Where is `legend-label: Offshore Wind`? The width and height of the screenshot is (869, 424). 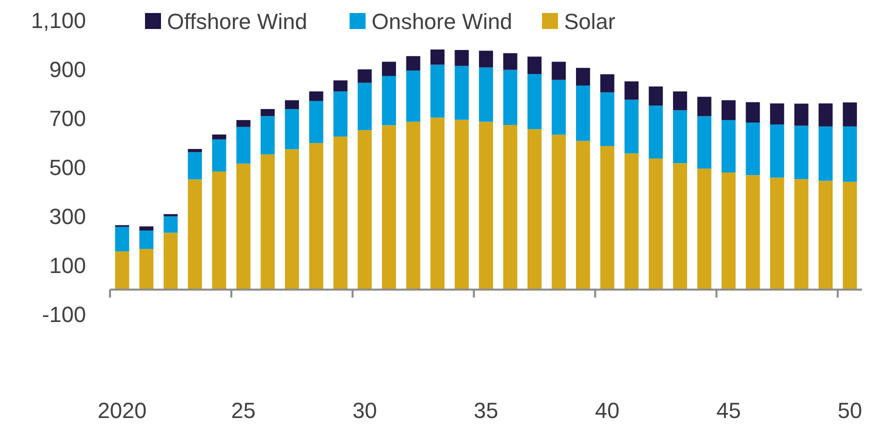 legend-label: Offshore Wind is located at coordinates (237, 21).